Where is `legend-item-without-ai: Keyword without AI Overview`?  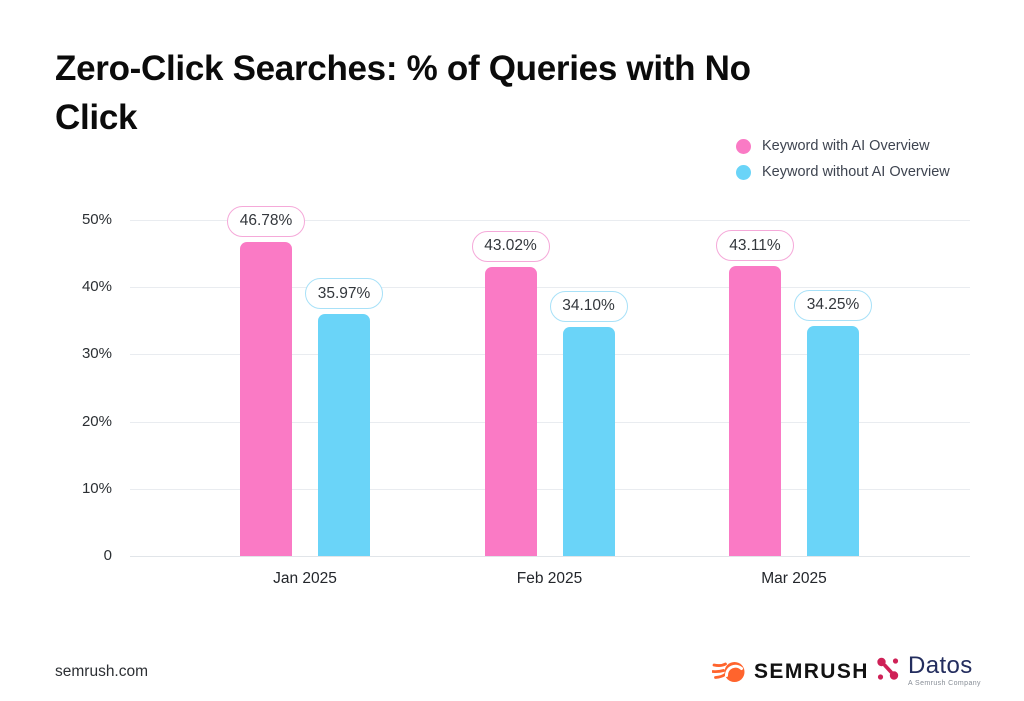 legend-item-without-ai: Keyword without AI Overview is located at coordinates (843, 172).